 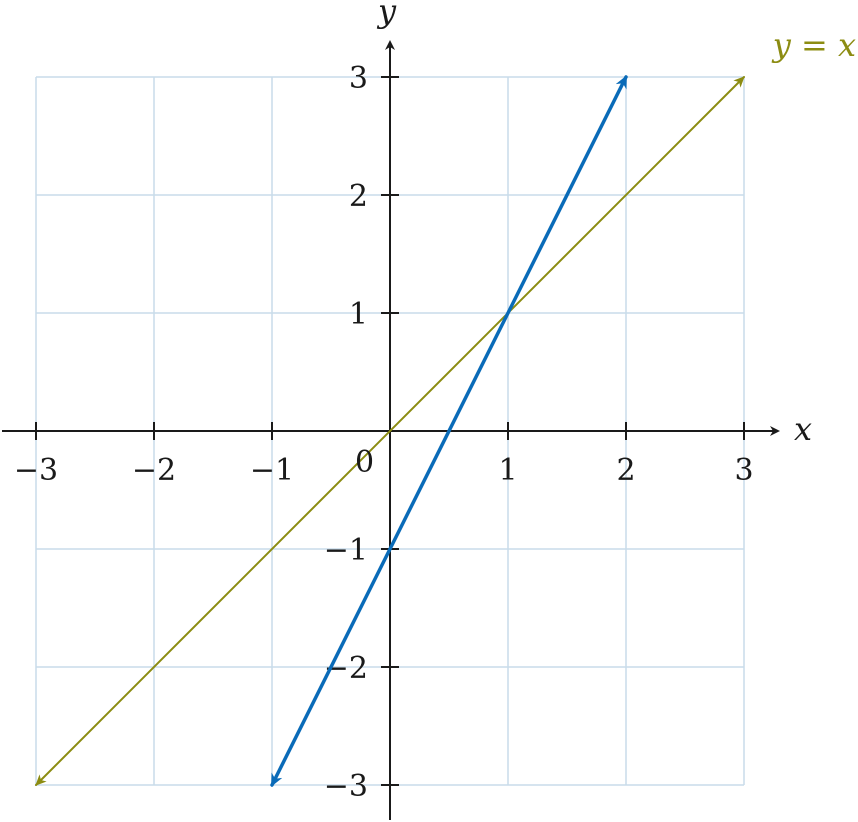 I want to click on y-tick-label: 3, so click(x=358, y=78).